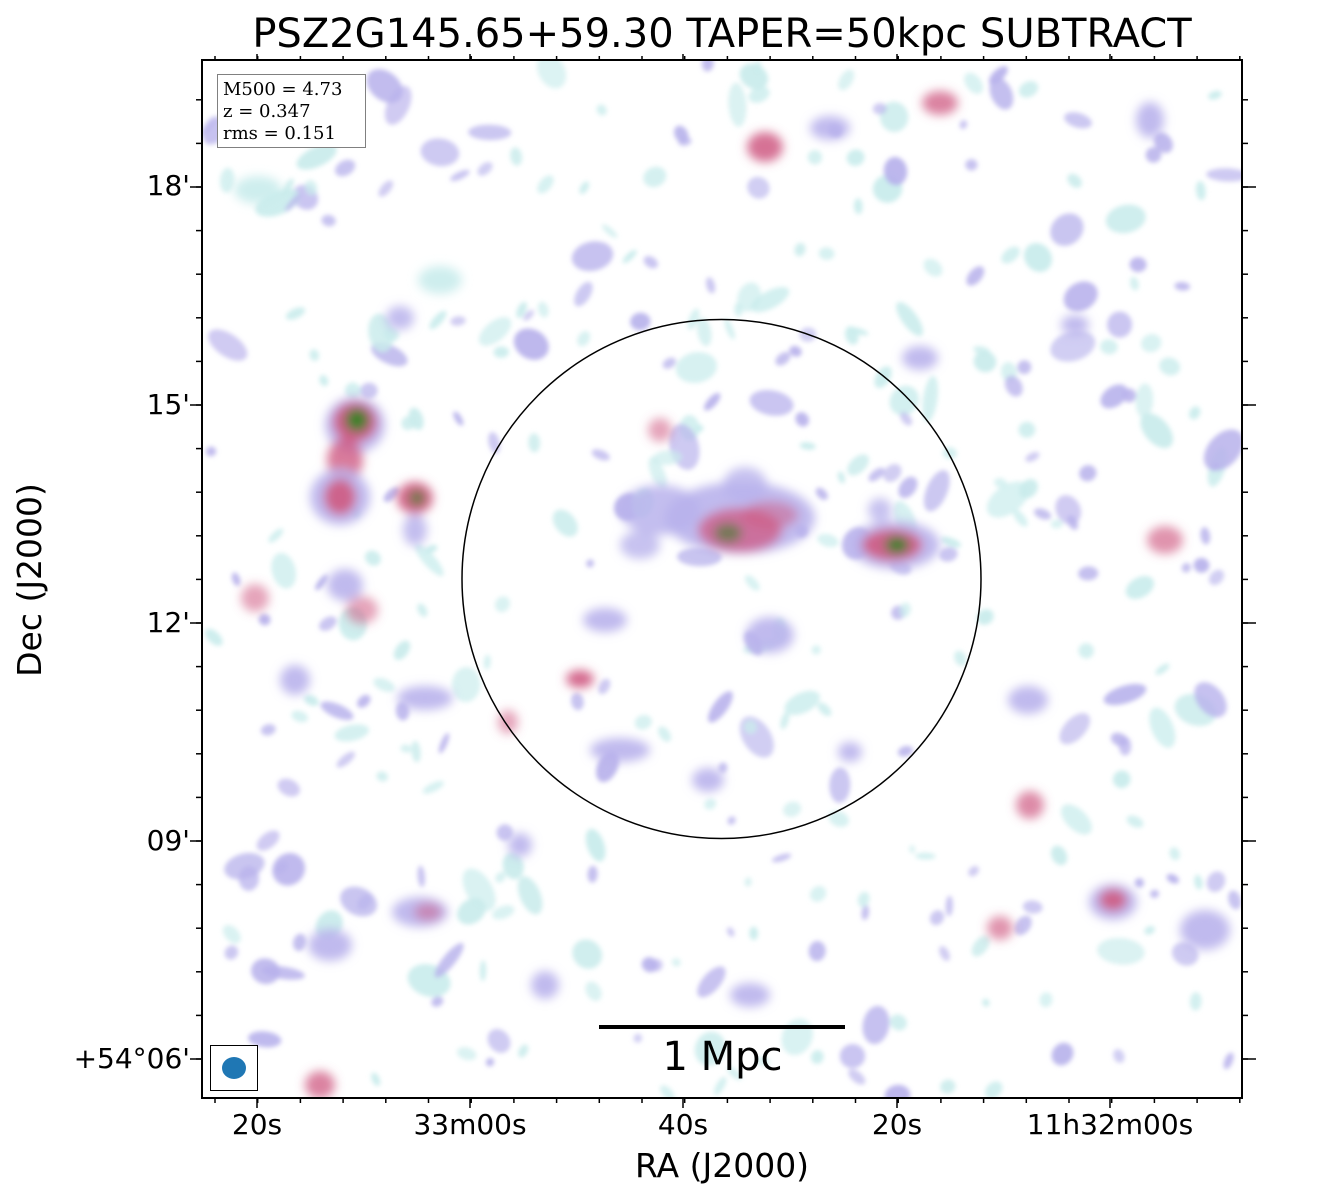 Image resolution: width=1321 pixels, height=1200 pixels. I want to click on cluster-info-box: M500 = 4.73 z = 0.347 rms = 0.151, so click(291, 111).